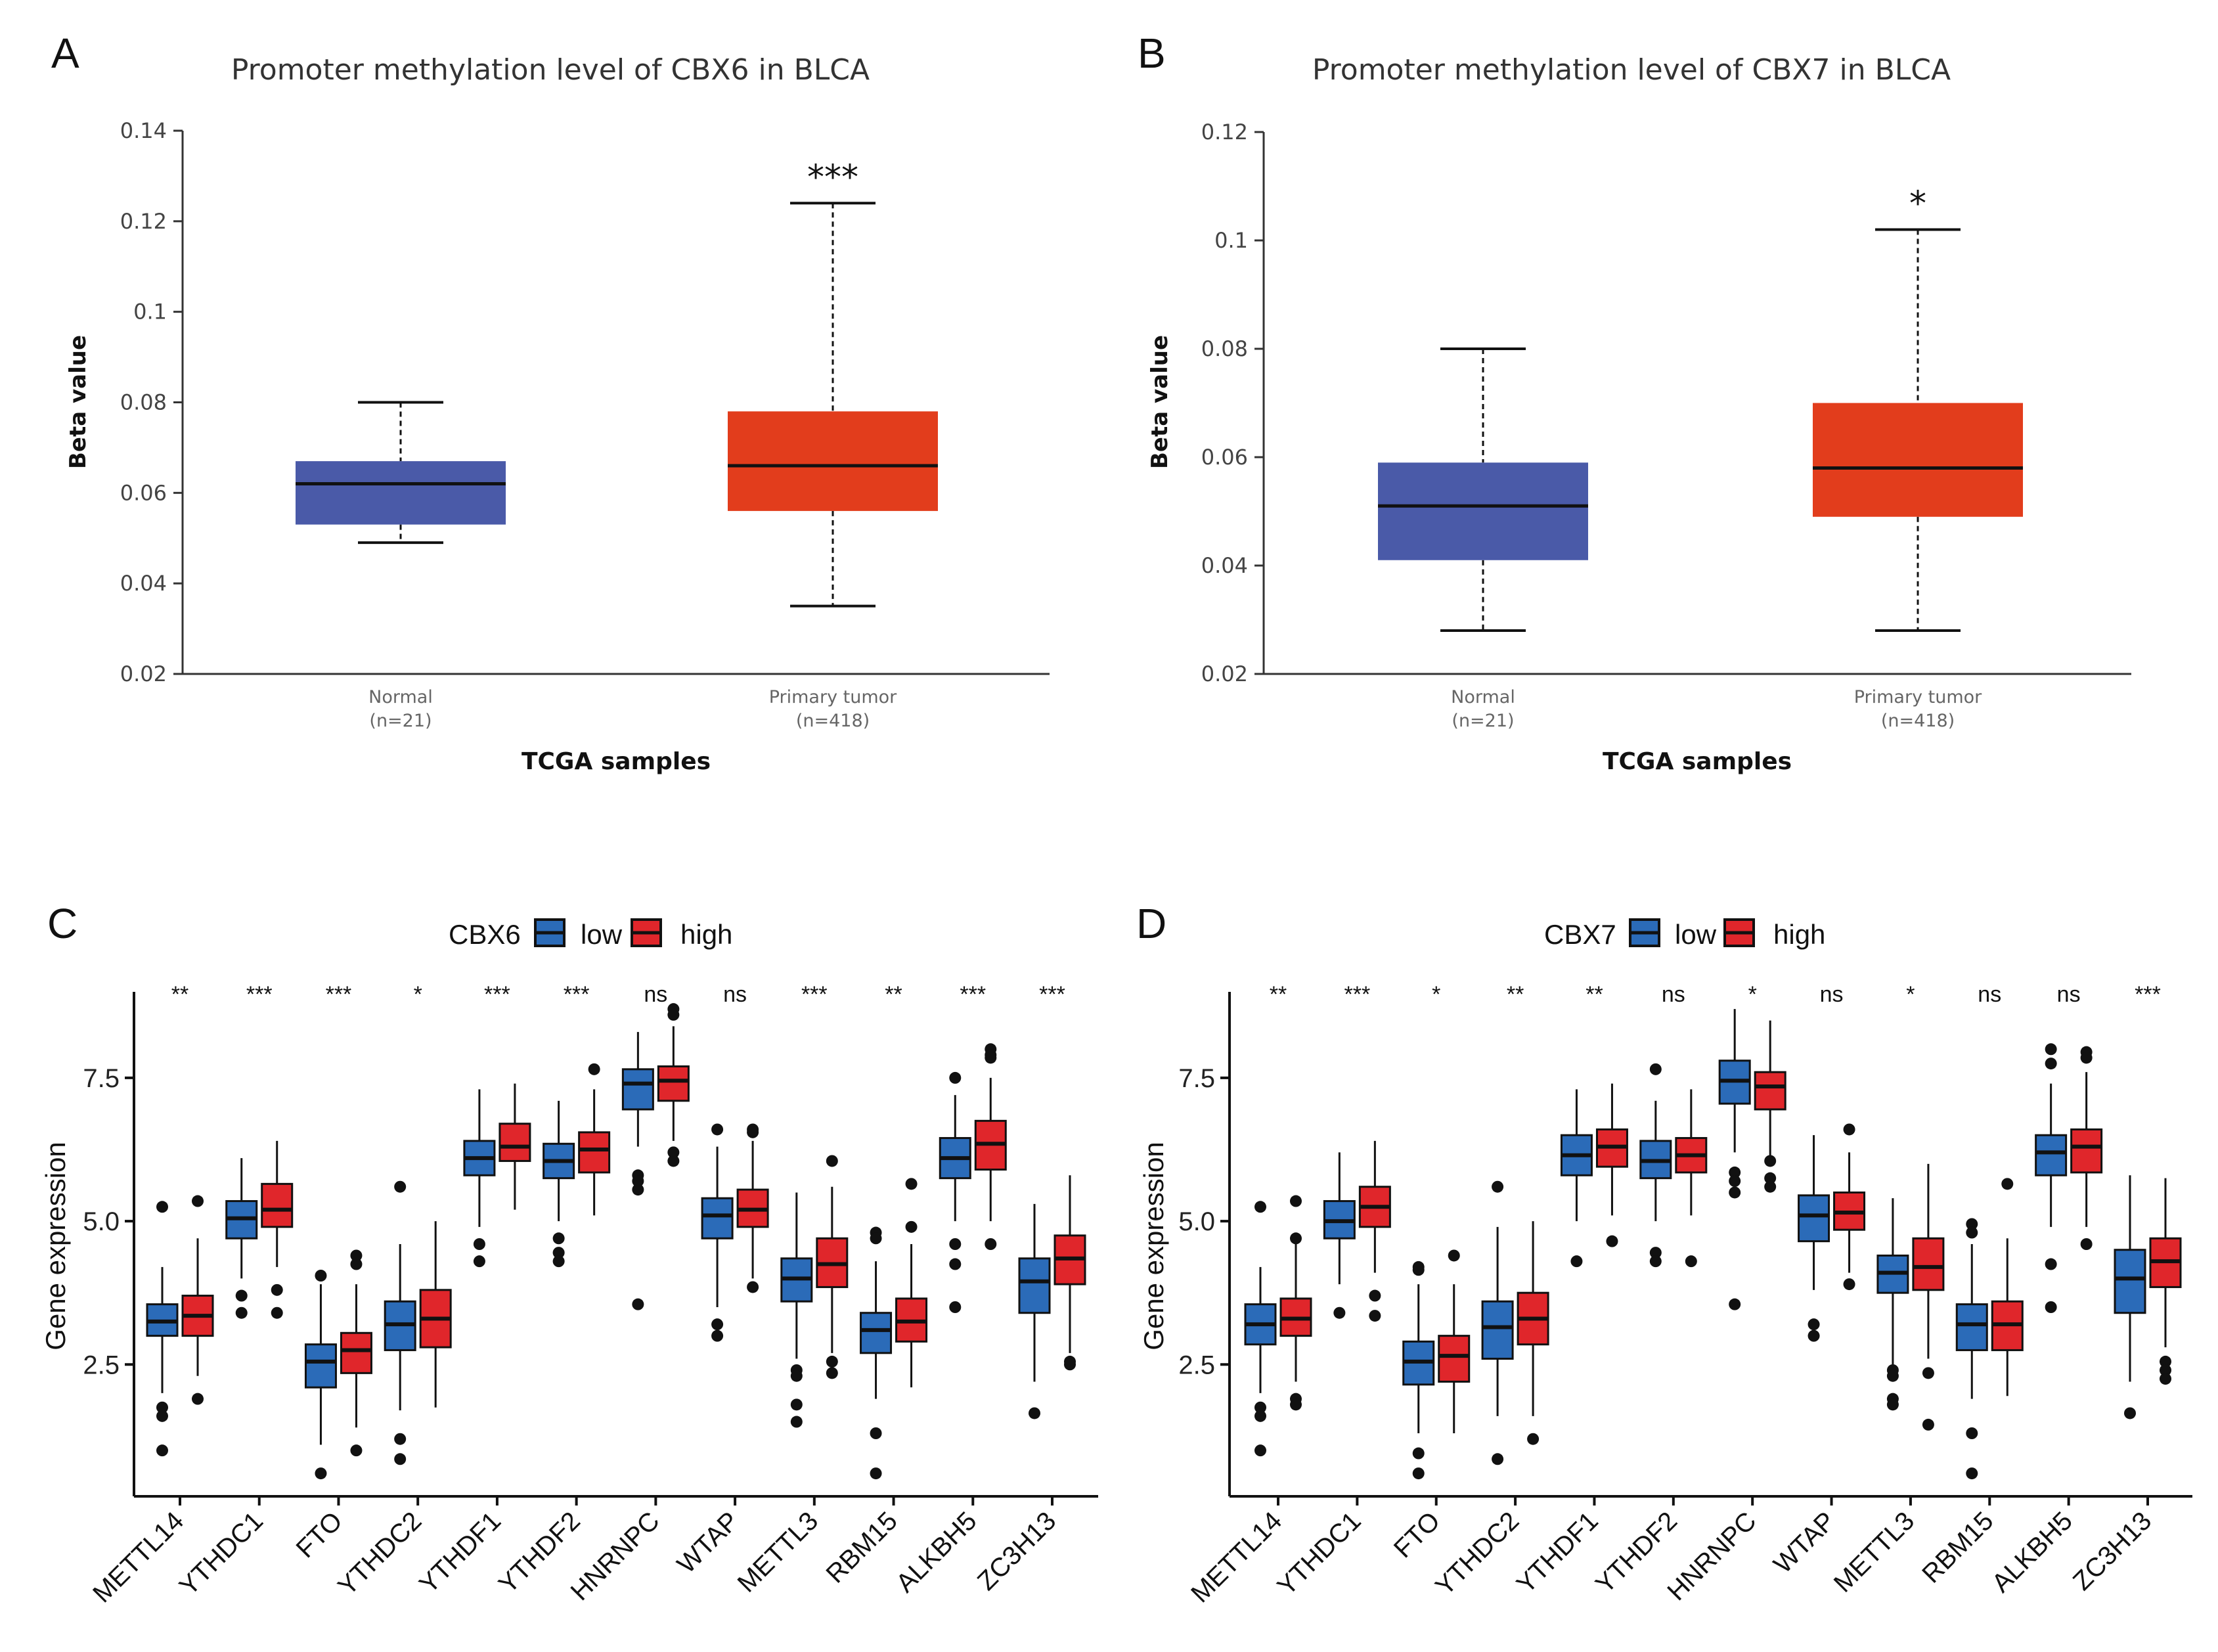  What do you see at coordinates (1236, 1557) in the screenshot?
I see `x-tick-label: METTL14` at bounding box center [1236, 1557].